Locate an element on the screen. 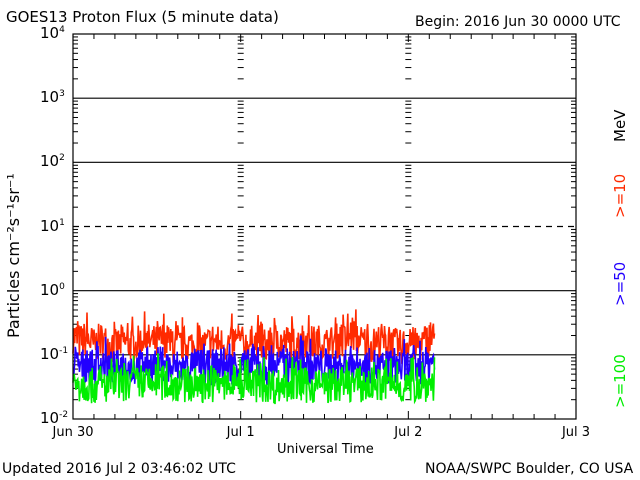  y-tick-label: 10² is located at coordinates (52, 161).